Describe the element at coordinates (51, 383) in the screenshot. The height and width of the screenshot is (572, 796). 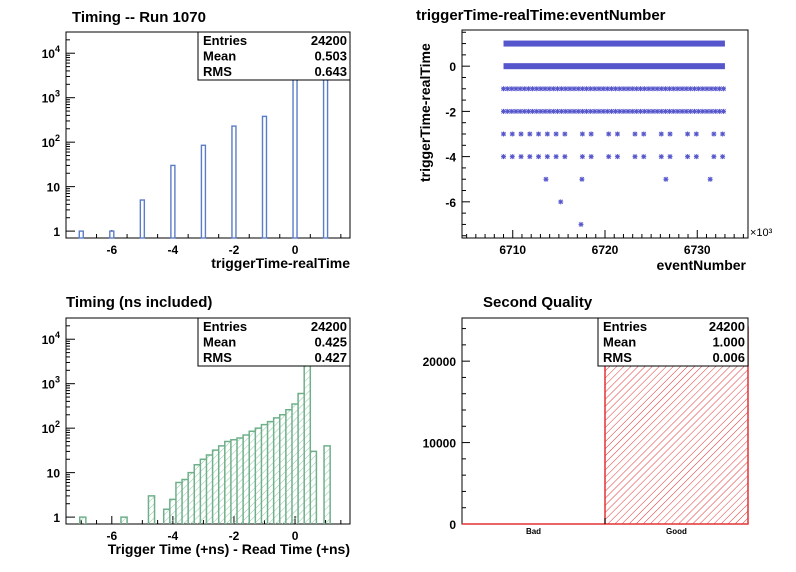
I see `y-tick-label: 10³` at that location.